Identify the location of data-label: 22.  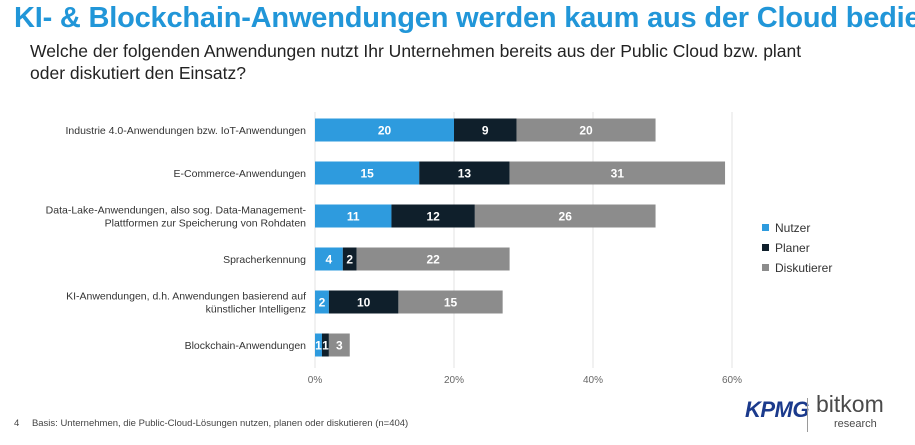
(433, 260).